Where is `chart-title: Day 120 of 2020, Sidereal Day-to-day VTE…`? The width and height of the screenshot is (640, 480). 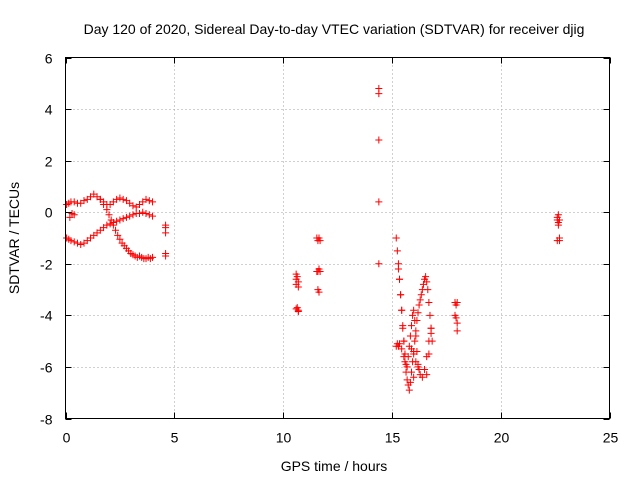
chart-title: Day 120 of 2020, Sidereal Day-to-day VTE… is located at coordinates (334, 29).